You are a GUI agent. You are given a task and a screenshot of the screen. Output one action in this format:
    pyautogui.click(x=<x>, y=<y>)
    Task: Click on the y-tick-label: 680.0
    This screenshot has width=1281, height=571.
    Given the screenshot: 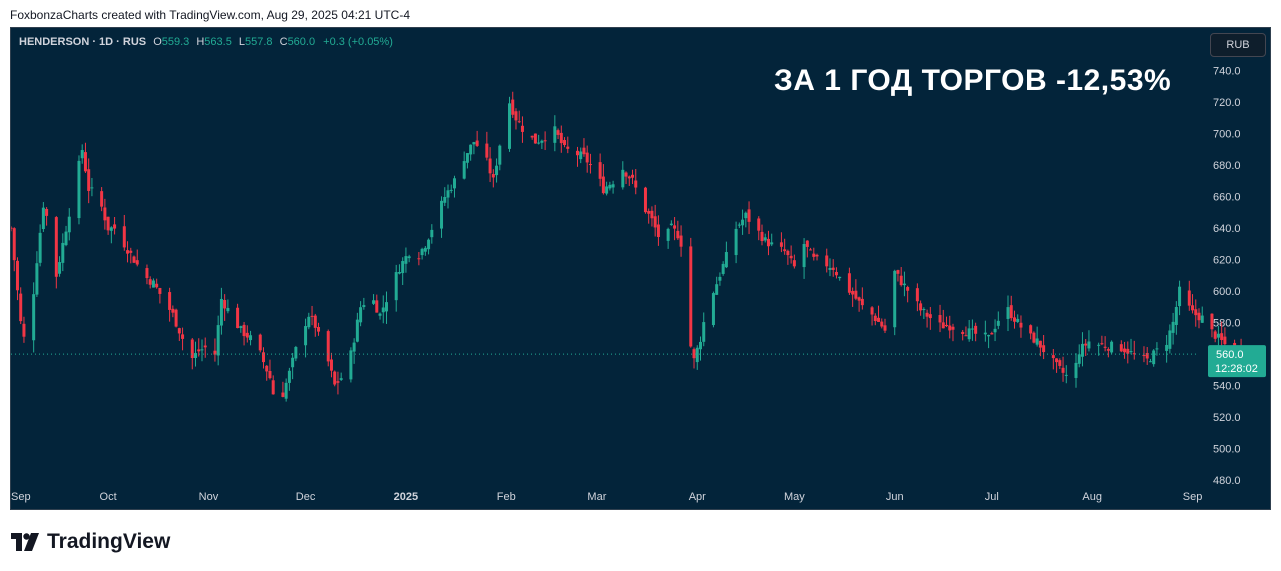 What is the action you would take?
    pyautogui.click(x=1227, y=166)
    